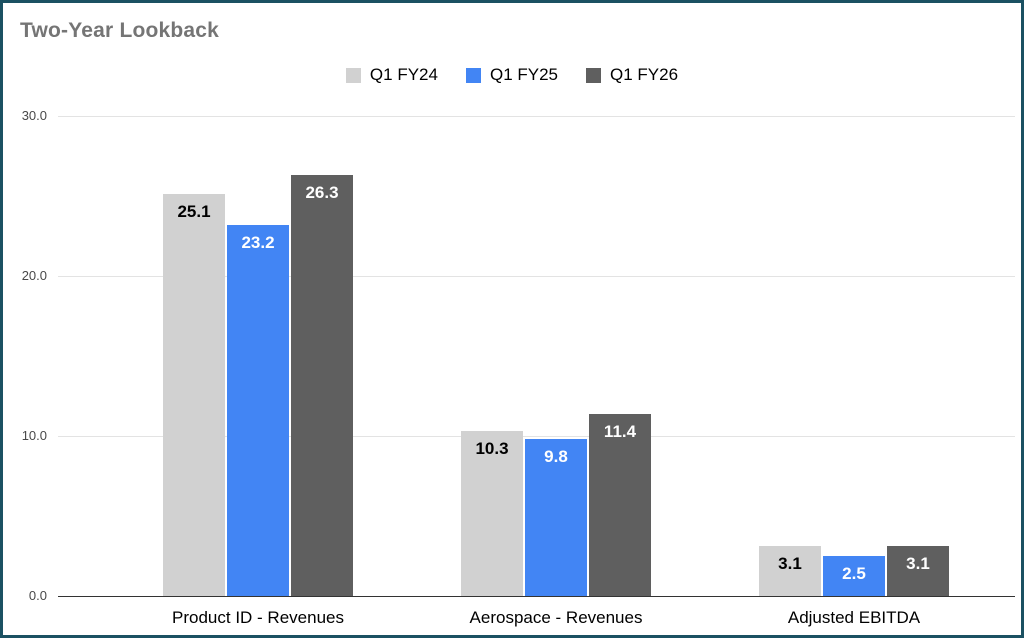 Image resolution: width=1024 pixels, height=638 pixels. I want to click on y-tick-label: 30.0, so click(34, 115).